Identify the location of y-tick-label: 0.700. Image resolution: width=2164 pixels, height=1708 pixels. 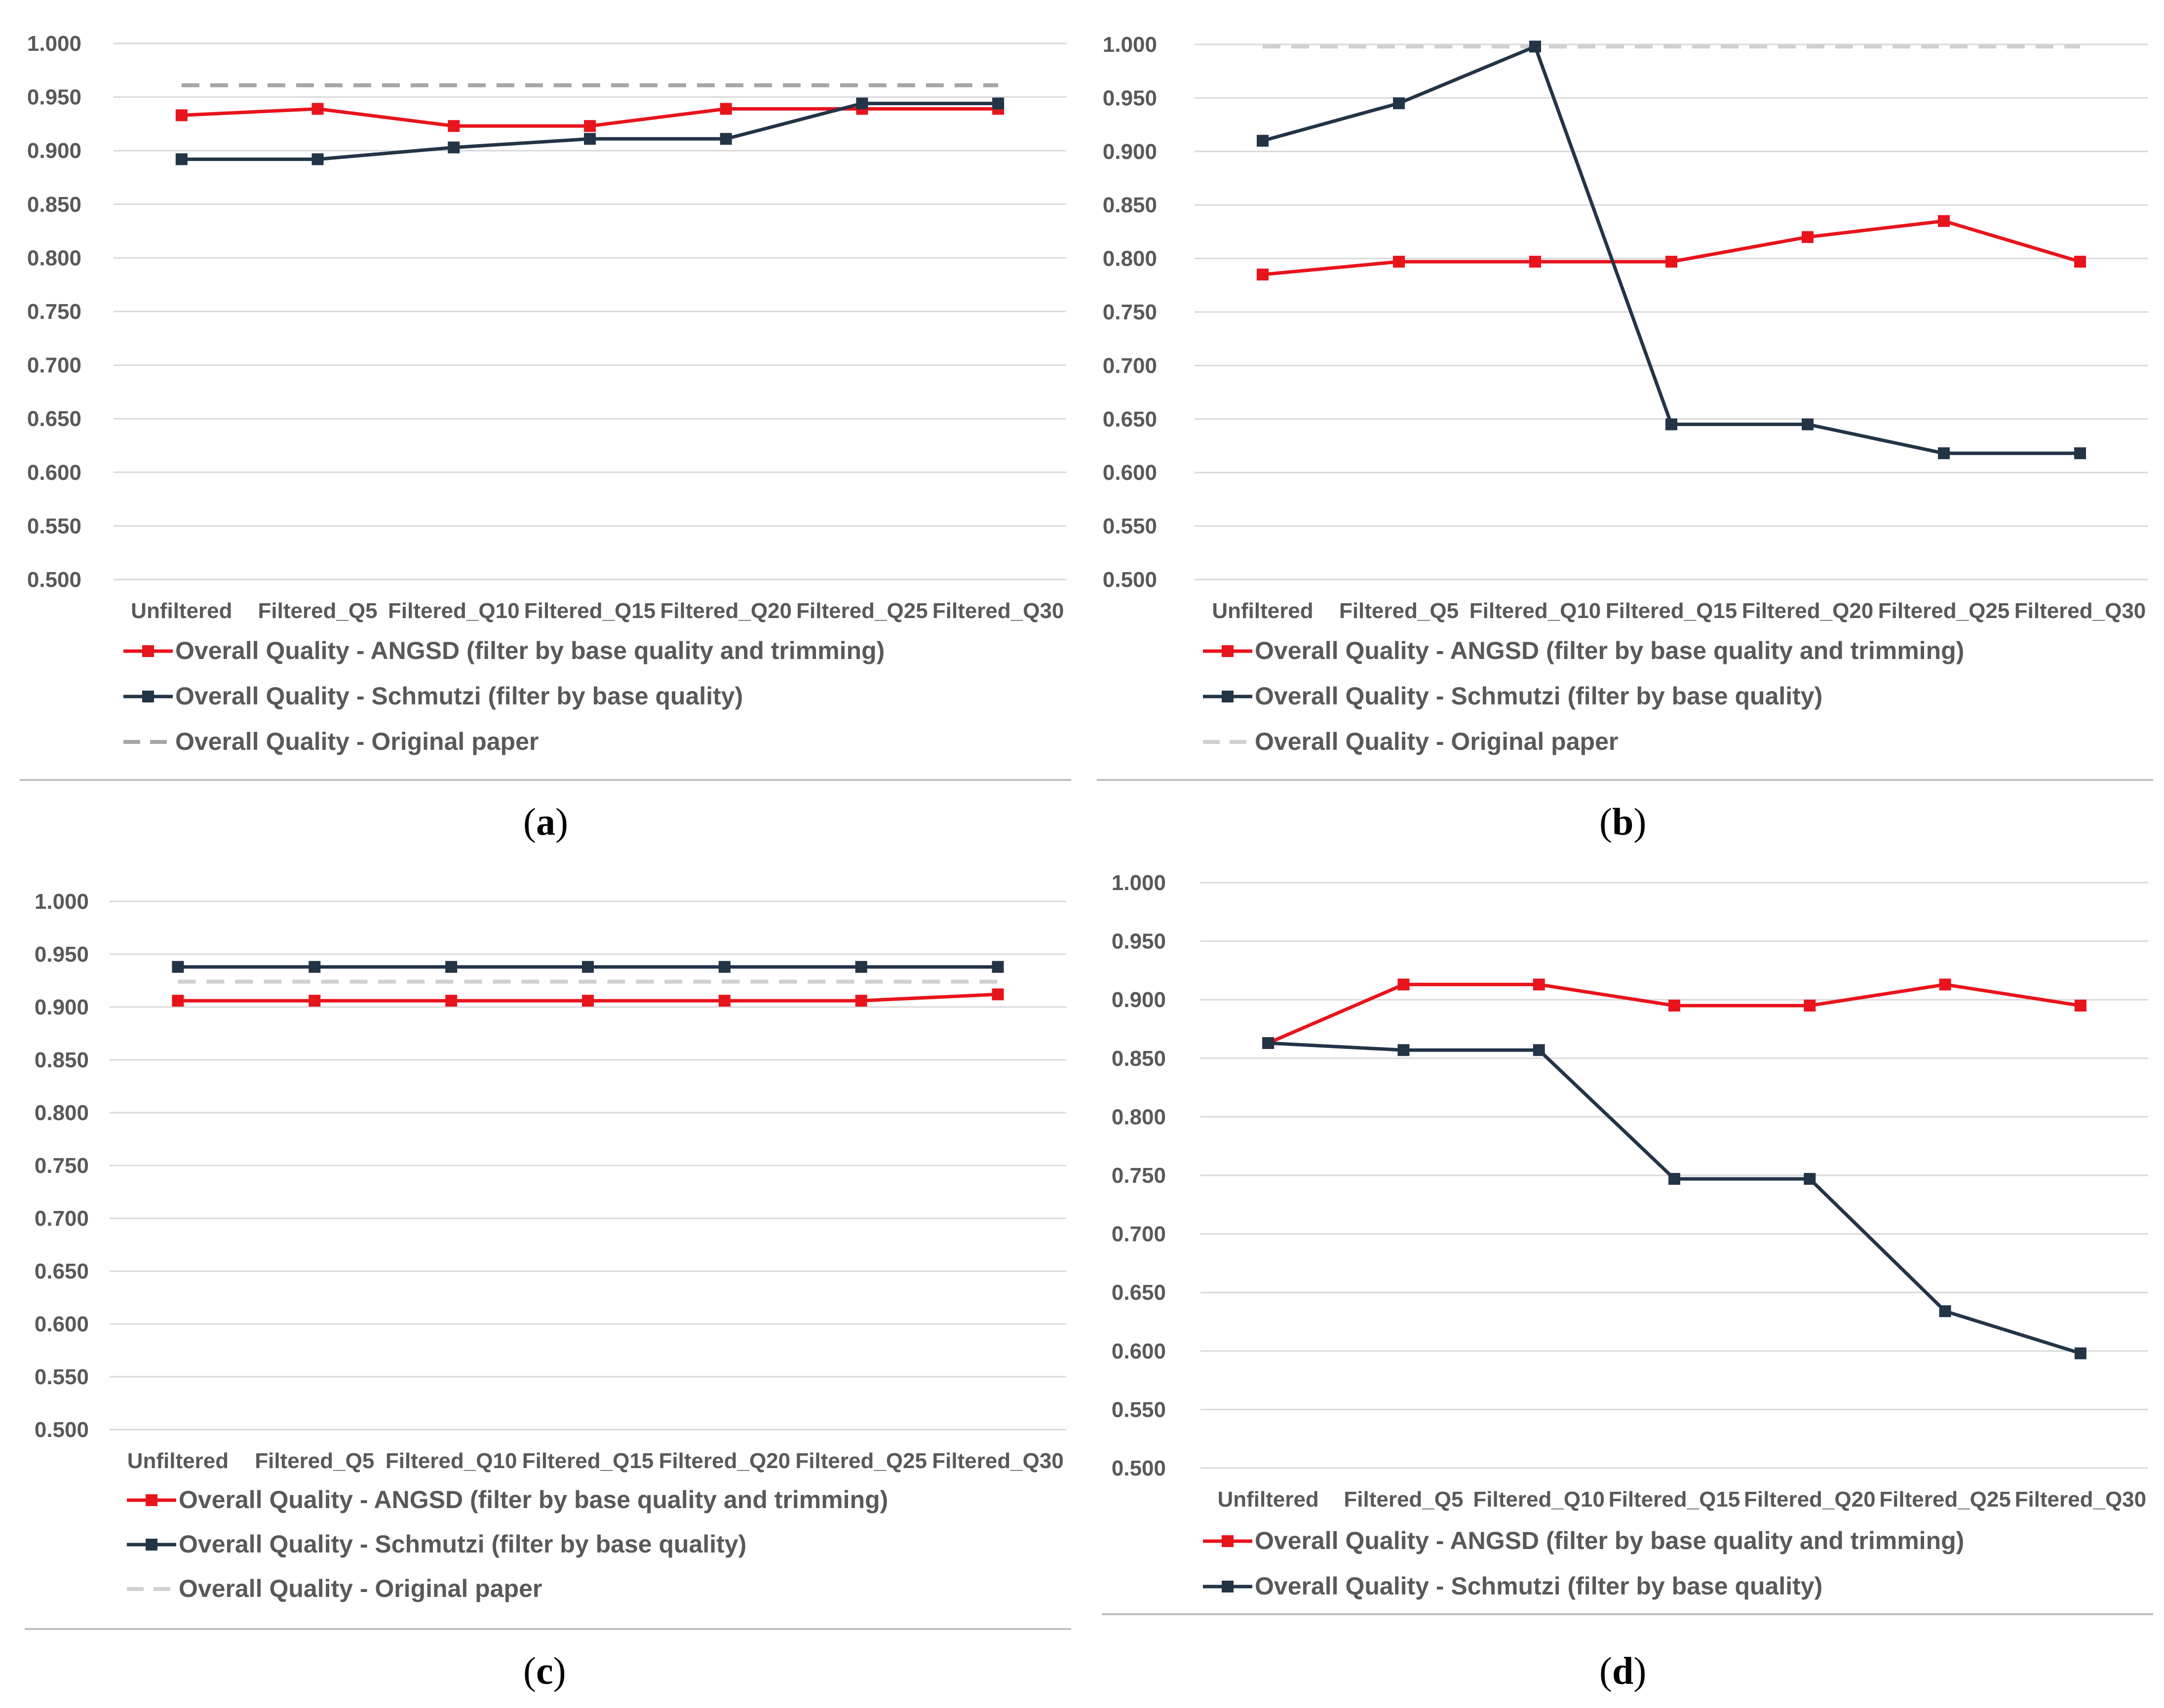
(1139, 1234).